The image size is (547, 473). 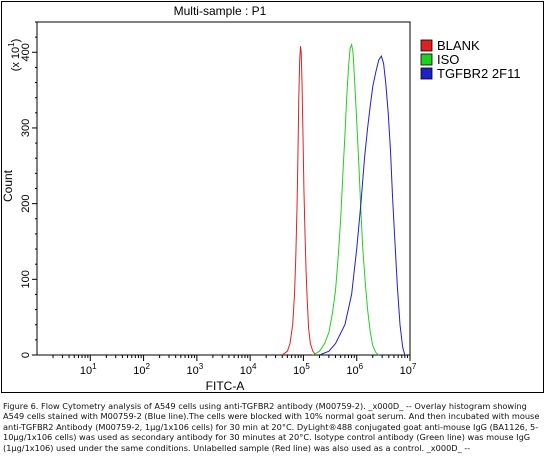 I want to click on y-multiplier-label: (x 101), so click(x=14, y=55).